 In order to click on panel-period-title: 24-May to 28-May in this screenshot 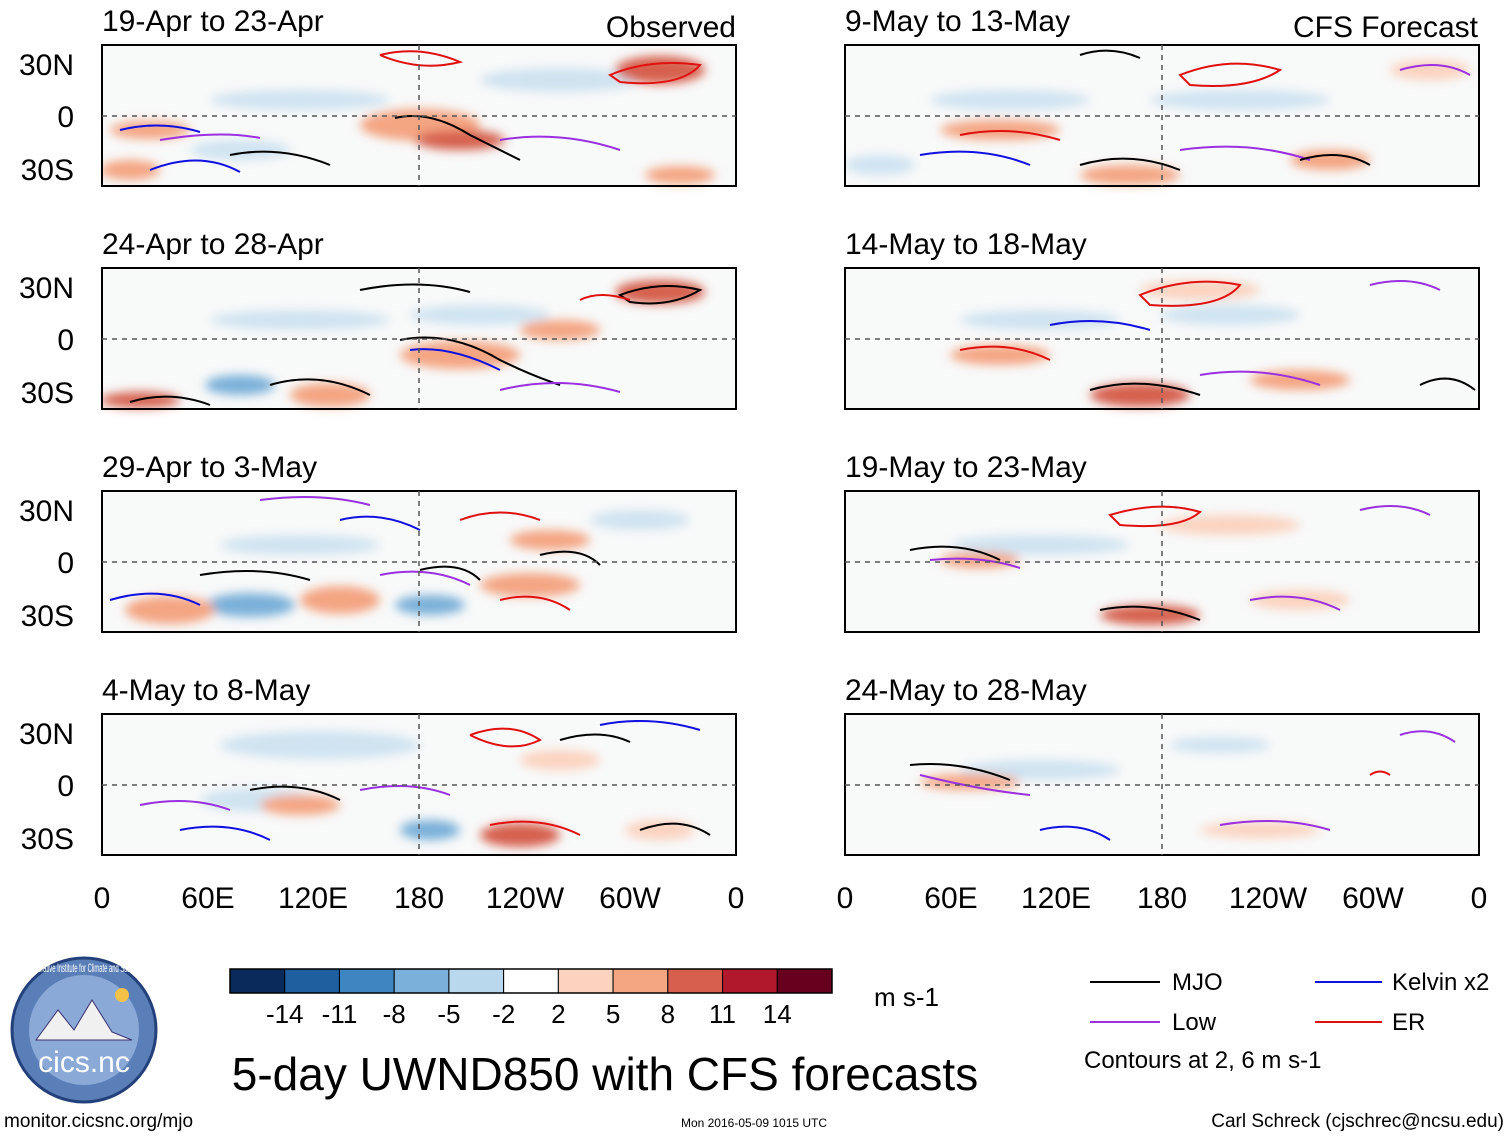, I will do `click(966, 690)`.